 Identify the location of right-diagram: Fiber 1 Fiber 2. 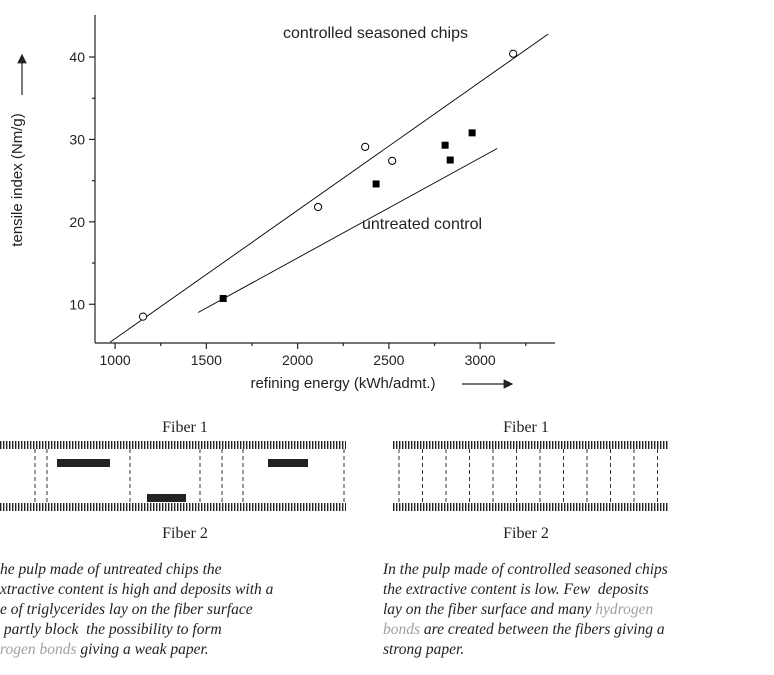
(530, 480).